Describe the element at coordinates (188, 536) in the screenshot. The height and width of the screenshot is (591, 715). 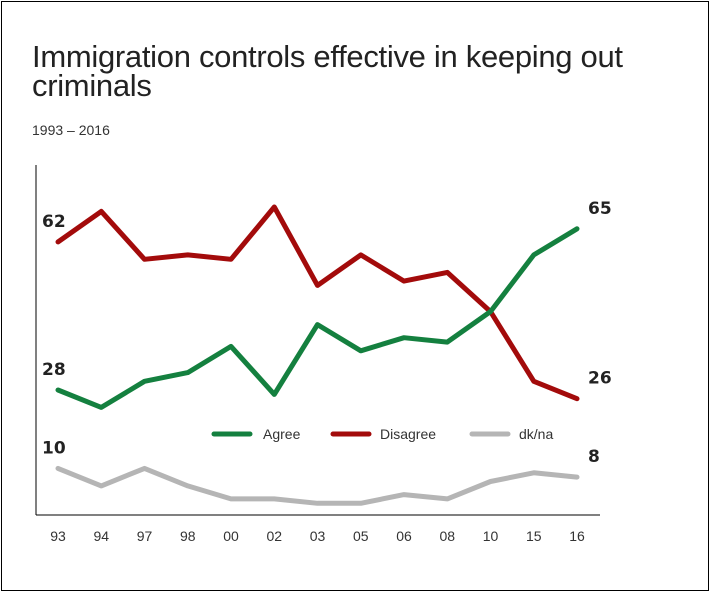
I see `x-tick-label: 98` at that location.